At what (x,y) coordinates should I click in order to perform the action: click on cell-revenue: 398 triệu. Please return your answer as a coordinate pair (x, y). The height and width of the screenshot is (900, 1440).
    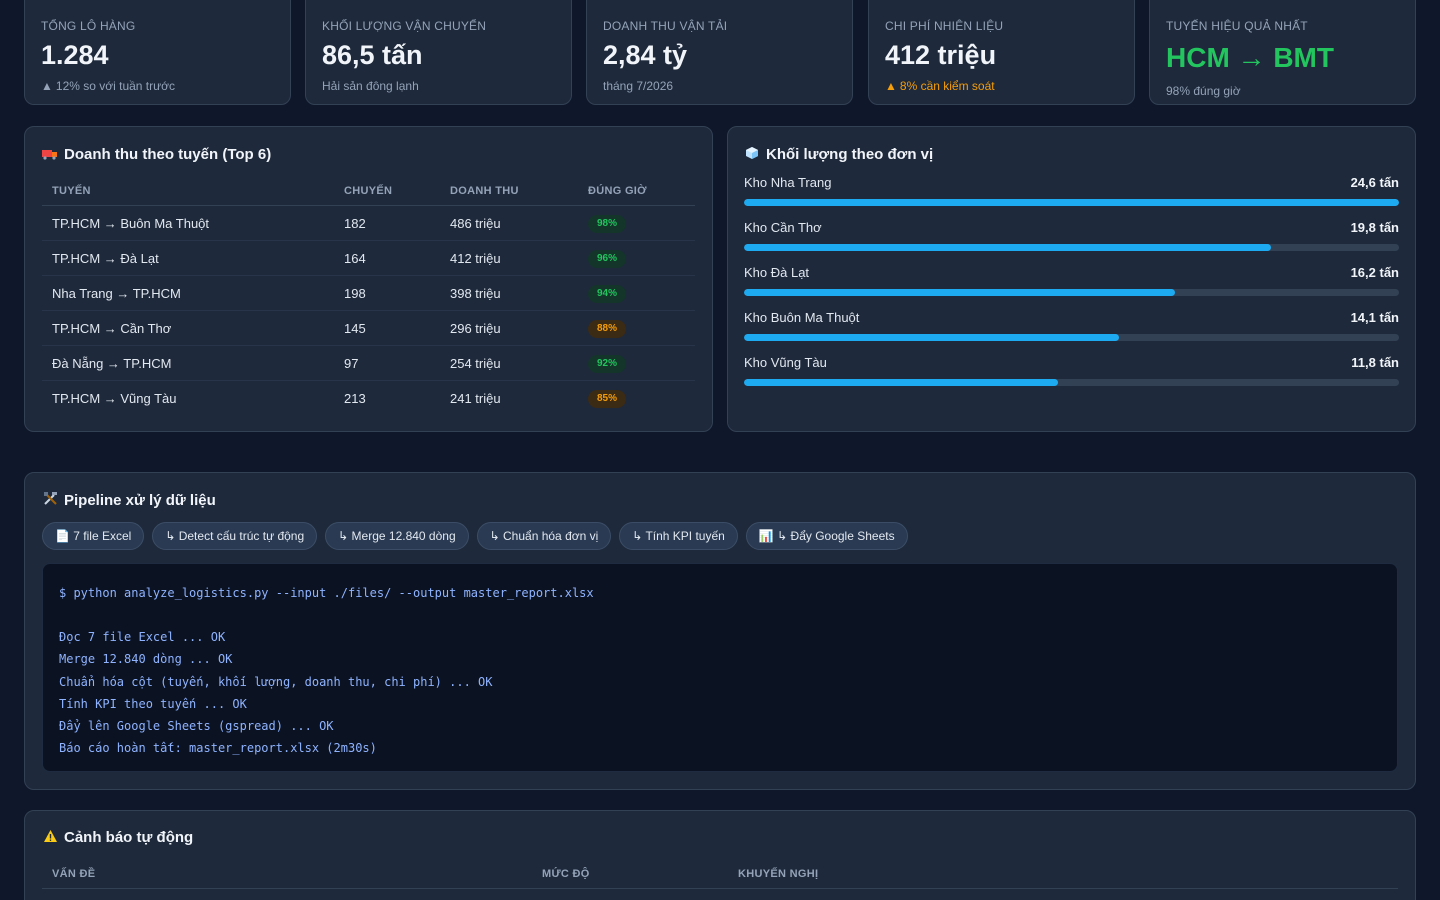
    Looking at the image, I should click on (509, 293).